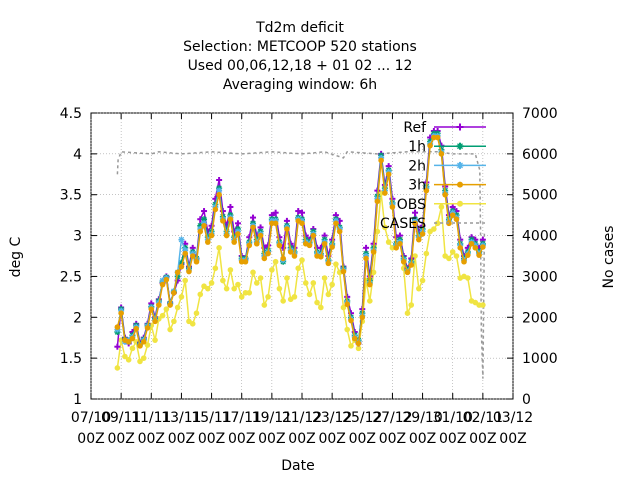 The height and width of the screenshot is (480, 640). What do you see at coordinates (77, 155) in the screenshot?
I see `y-tick-label: 4` at bounding box center [77, 155].